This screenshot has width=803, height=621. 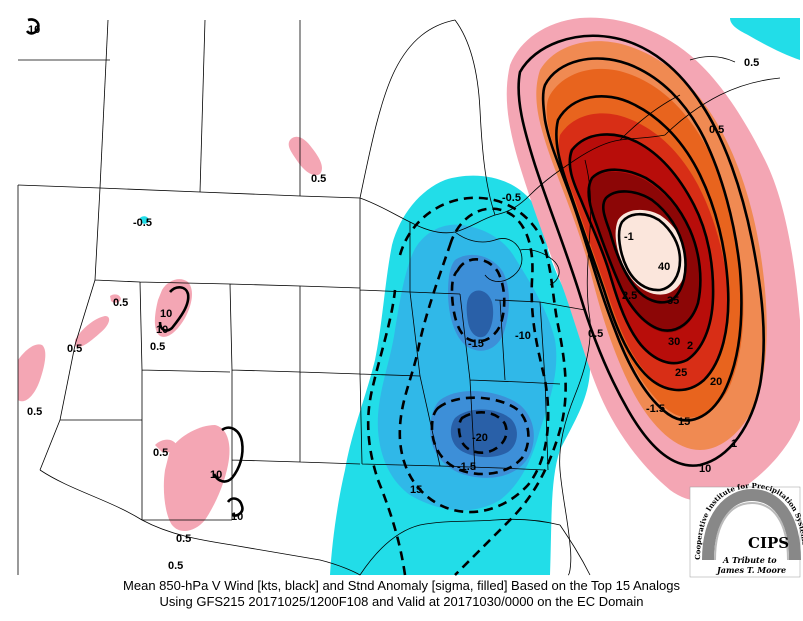 I want to click on logo-tribute-line2: James T. Moore, so click(x=750, y=570).